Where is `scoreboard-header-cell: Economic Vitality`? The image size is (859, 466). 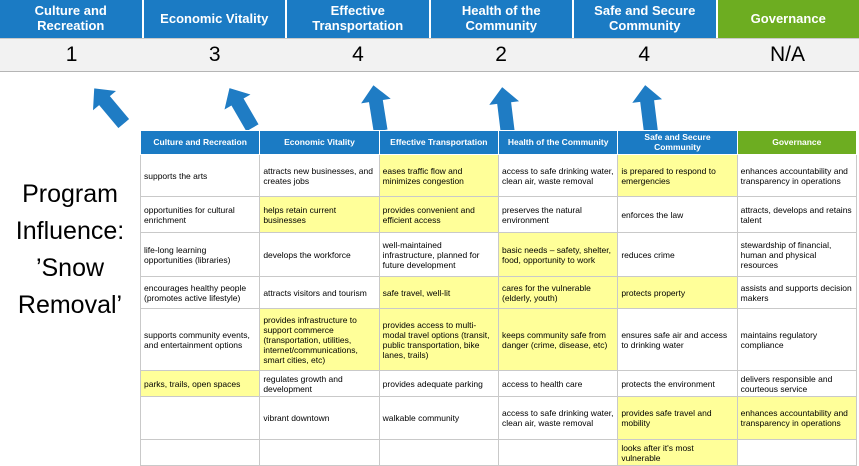
scoreboard-header-cell: Economic Vitality is located at coordinates (216, 19).